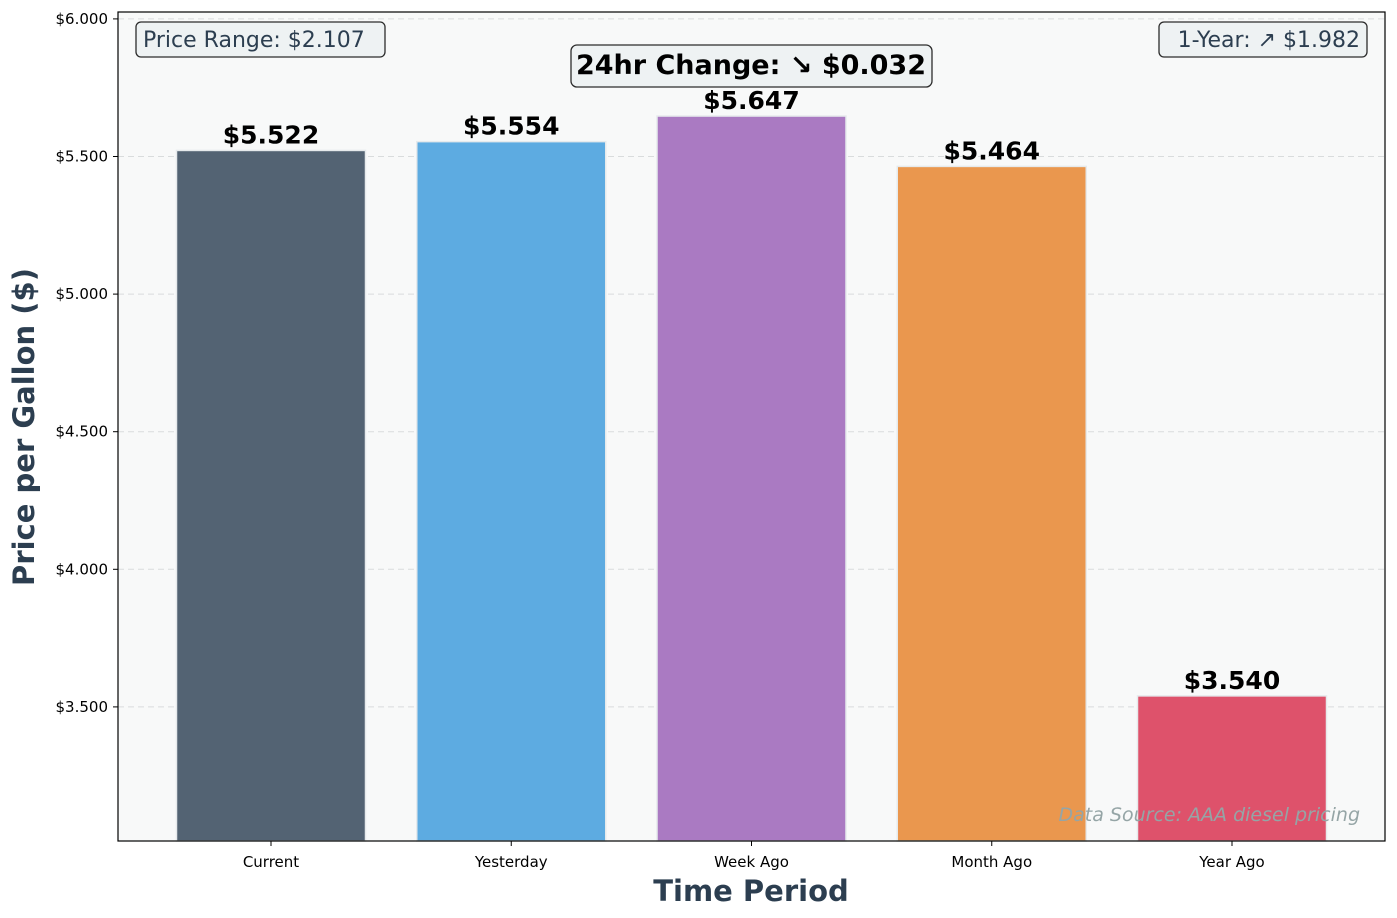 The width and height of the screenshot is (1397, 918). I want to click on data-label: $5.522, so click(271, 134).